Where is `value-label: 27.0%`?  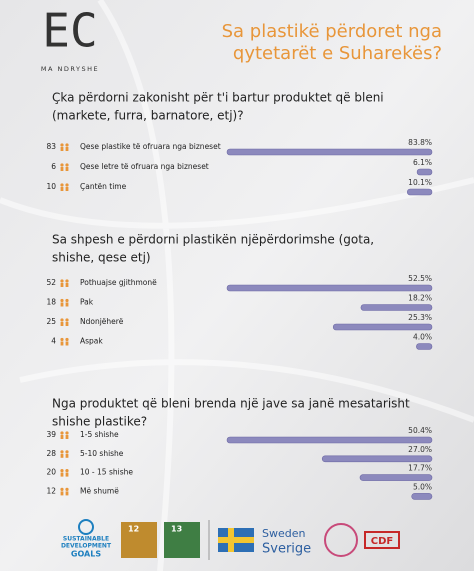
value-label: 27.0% is located at coordinates (420, 449).